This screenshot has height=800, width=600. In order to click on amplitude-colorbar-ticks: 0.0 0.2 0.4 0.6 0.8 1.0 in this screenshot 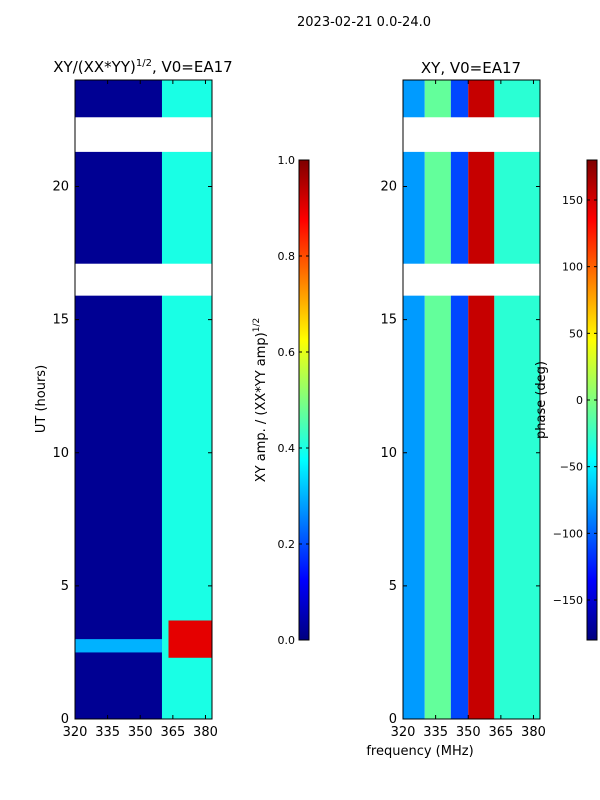, I will do `click(293, 400)`.